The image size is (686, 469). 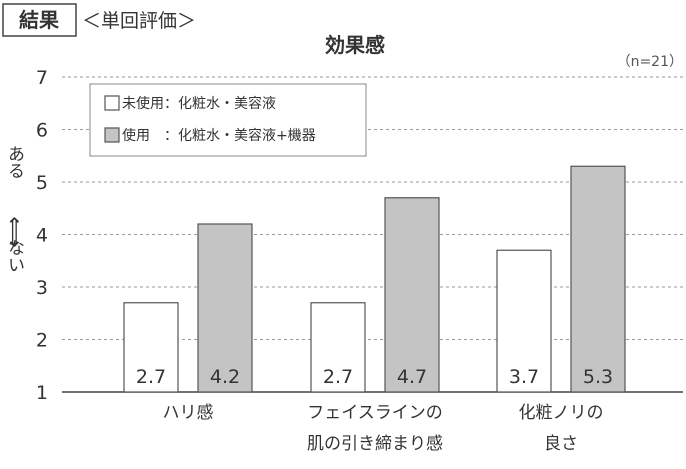 What do you see at coordinates (112, 103) in the screenshot?
I see `legend-swatch-unused` at bounding box center [112, 103].